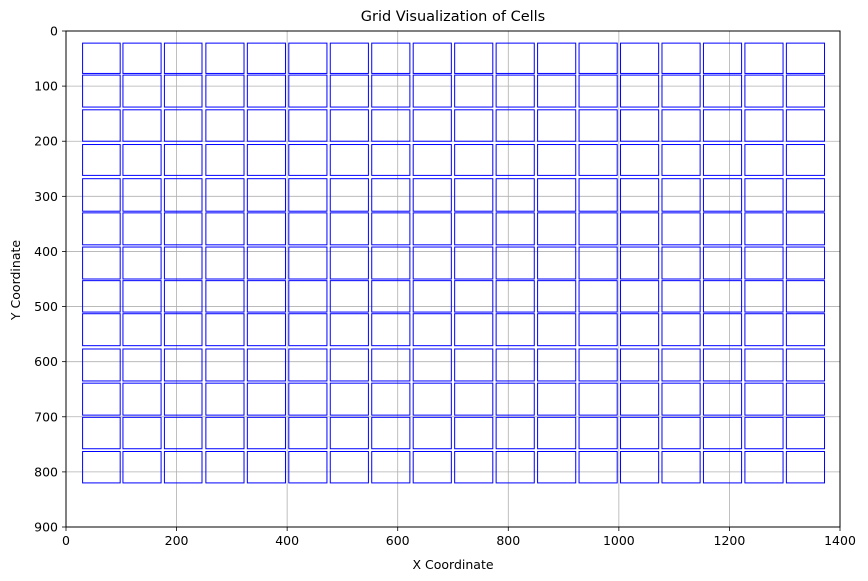 The image size is (868, 581). I want to click on cell-r4-c9, so click(474, 195).